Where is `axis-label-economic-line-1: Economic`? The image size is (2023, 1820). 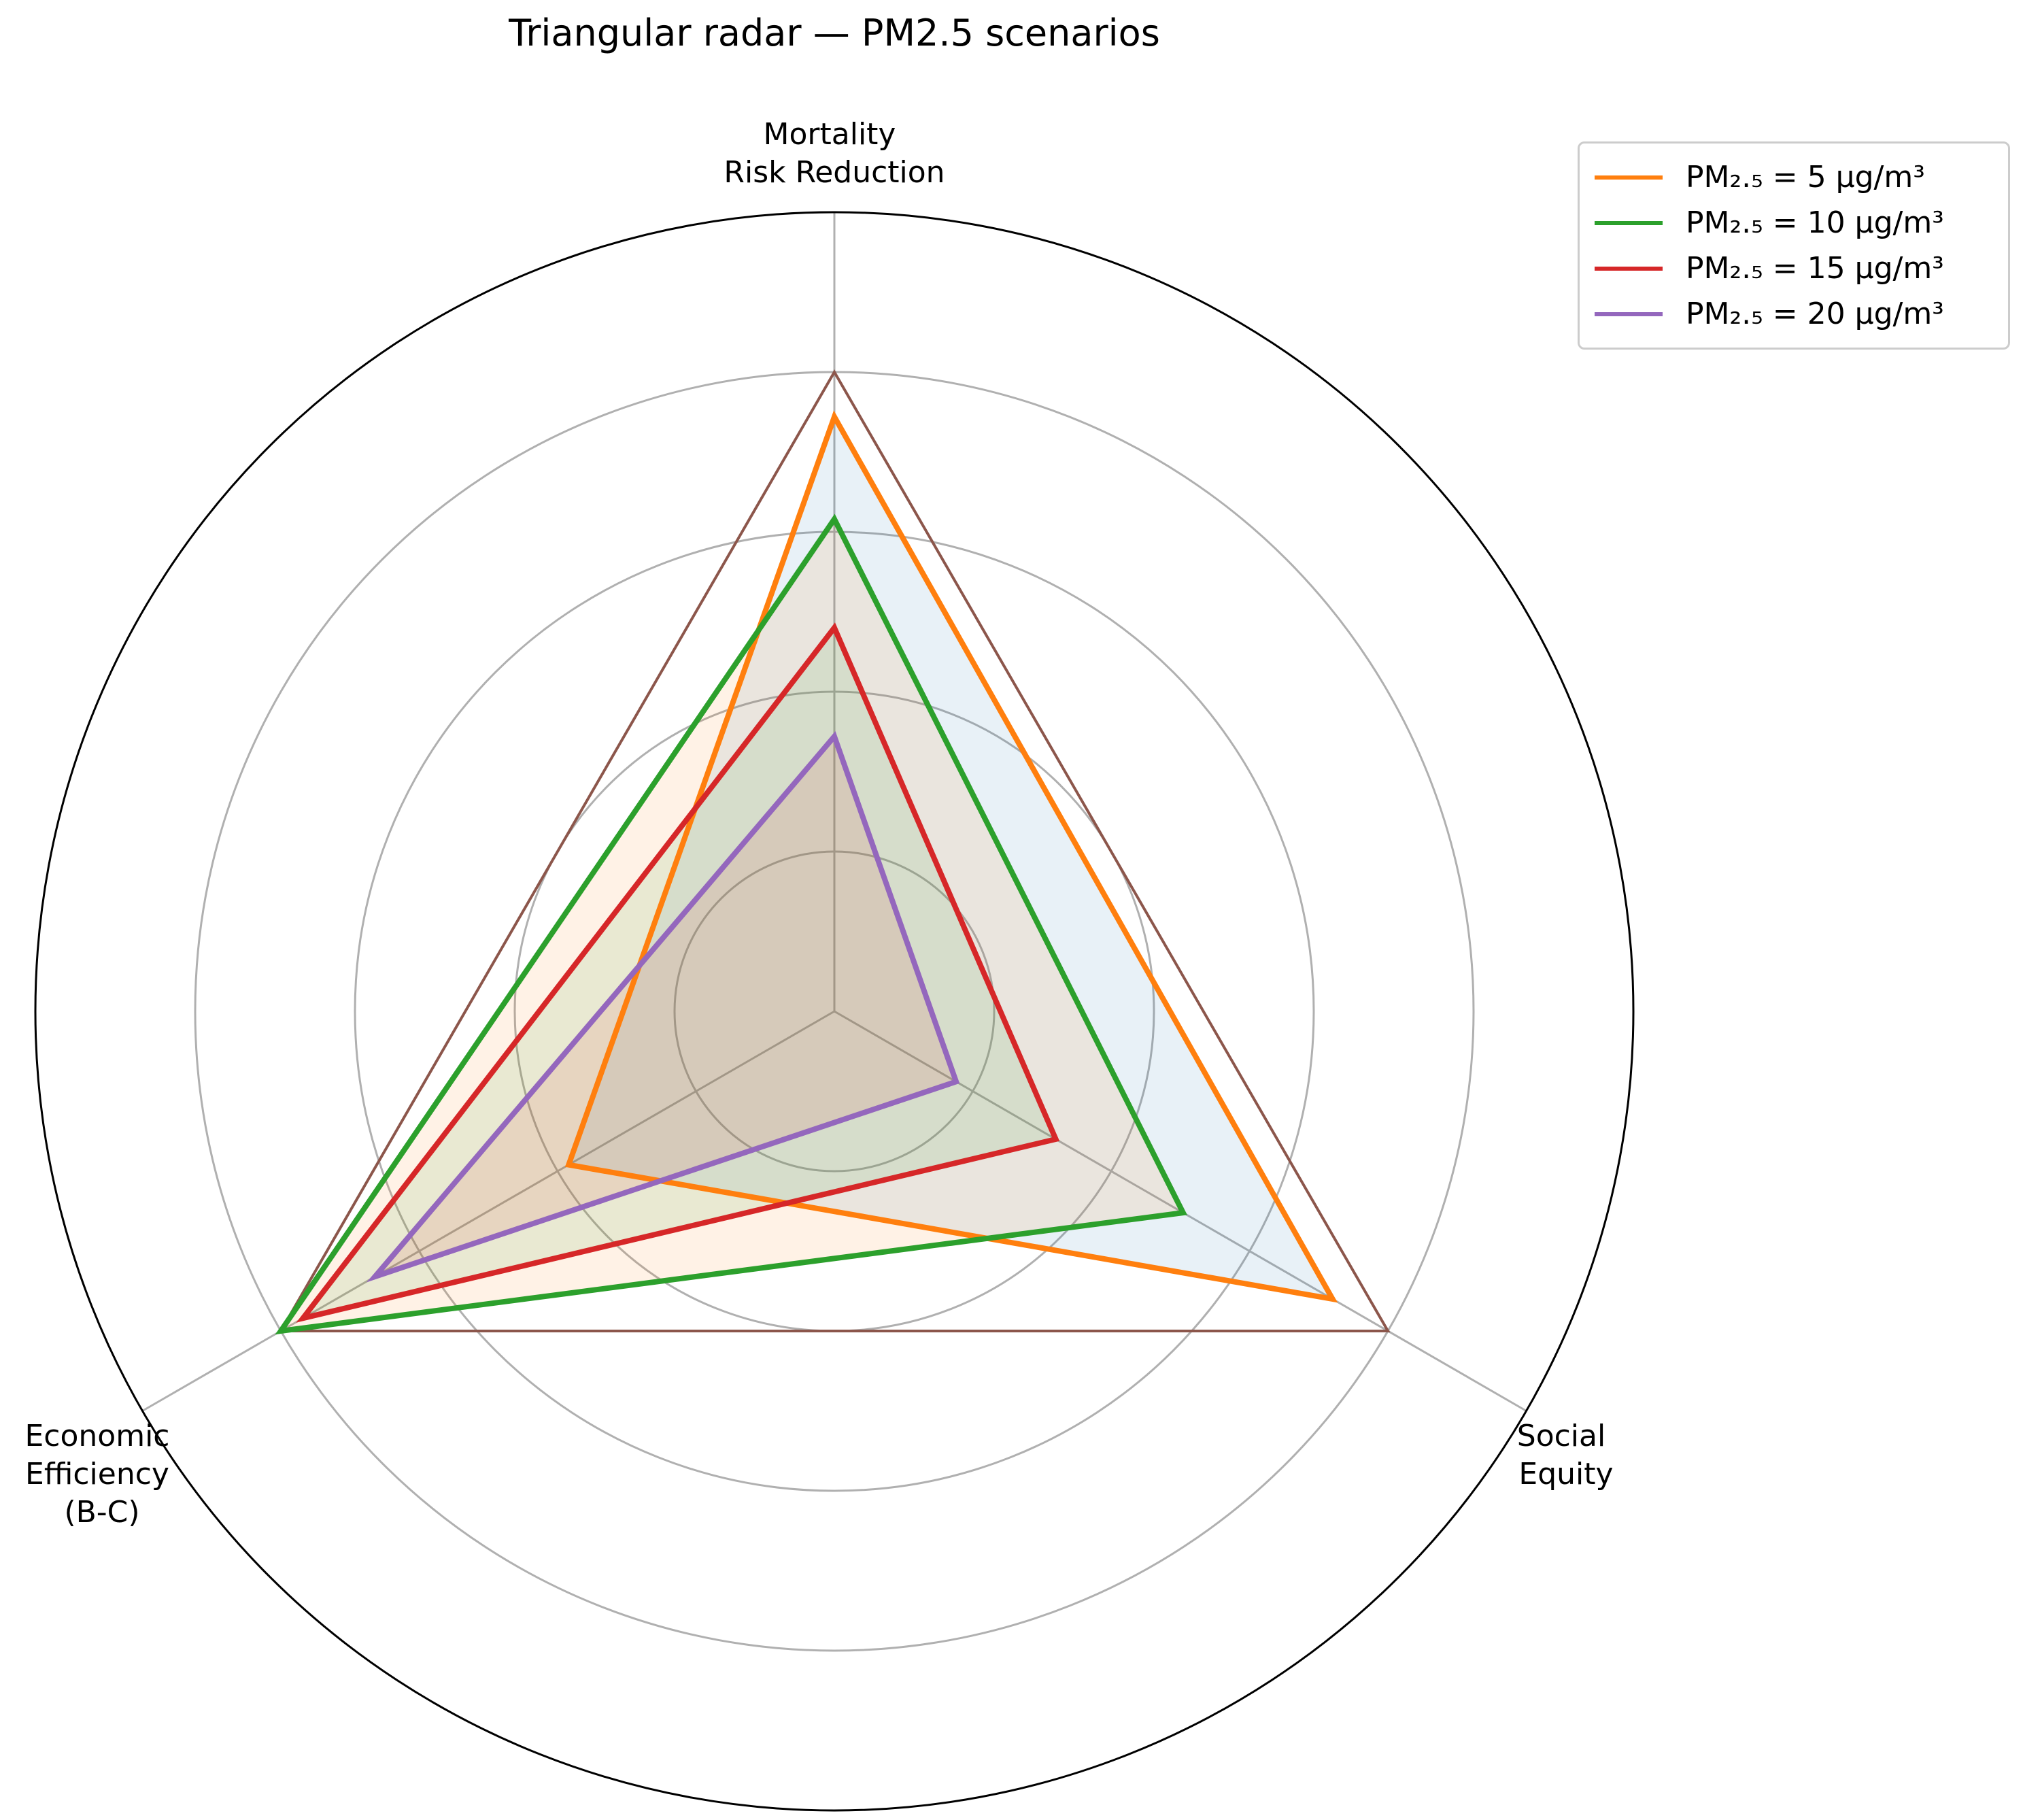 axis-label-economic-line-1: Economic is located at coordinates (98, 1436).